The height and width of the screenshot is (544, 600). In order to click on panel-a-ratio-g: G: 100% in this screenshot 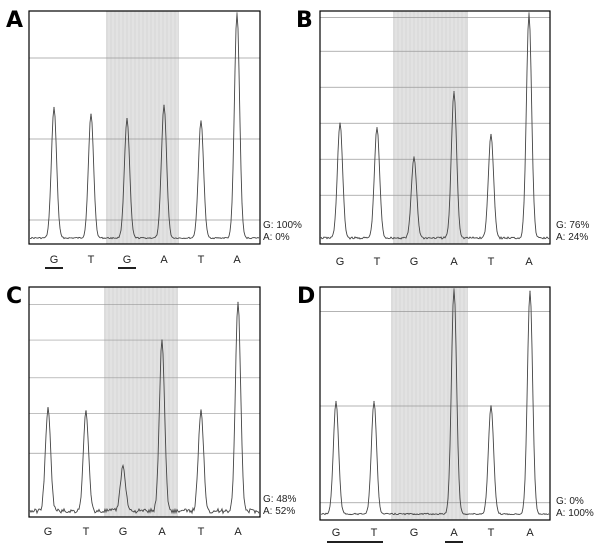, I will do `click(282, 225)`.